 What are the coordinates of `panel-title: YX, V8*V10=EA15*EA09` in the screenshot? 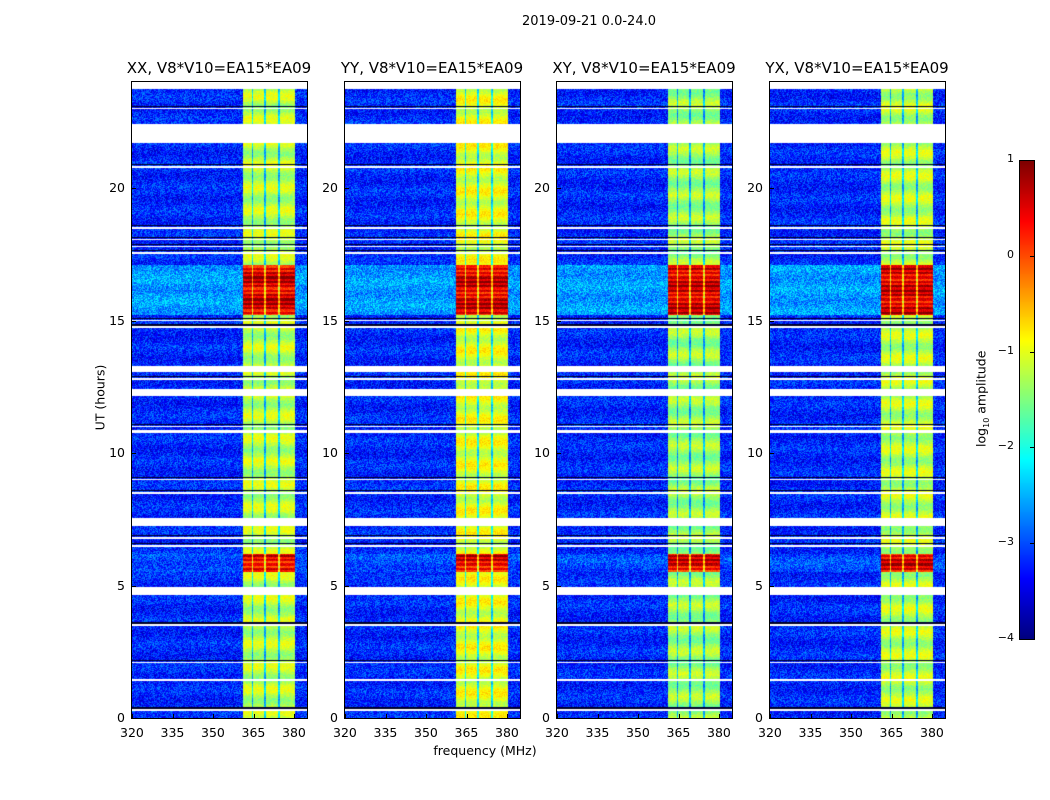 It's located at (857, 68).